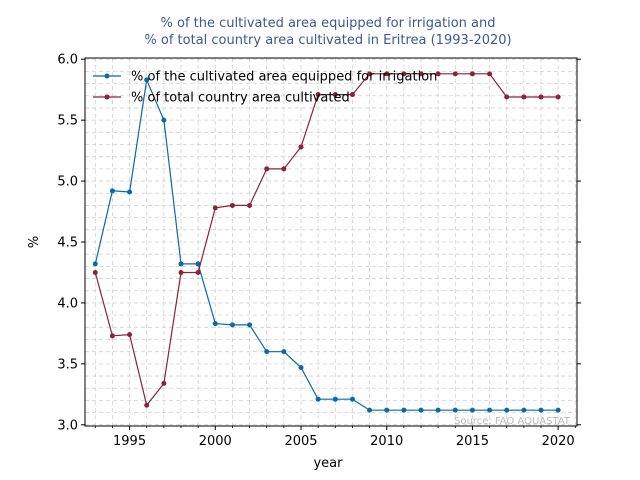  What do you see at coordinates (558, 441) in the screenshot?
I see `x-tick-label: 2020` at bounding box center [558, 441].